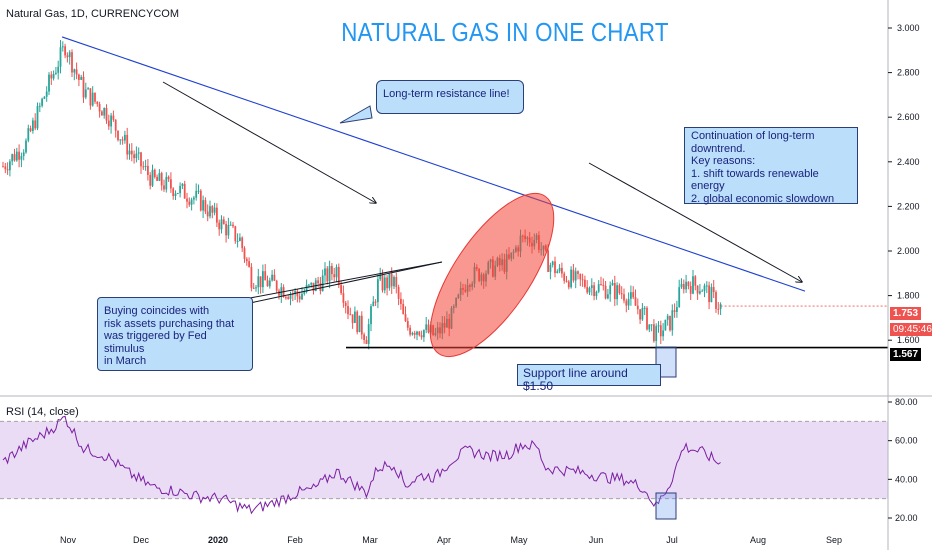 Image resolution: width=932 pixels, height=550 pixels. What do you see at coordinates (906, 479) in the screenshot?
I see `rsi-tick-label: 40.00` at bounding box center [906, 479].